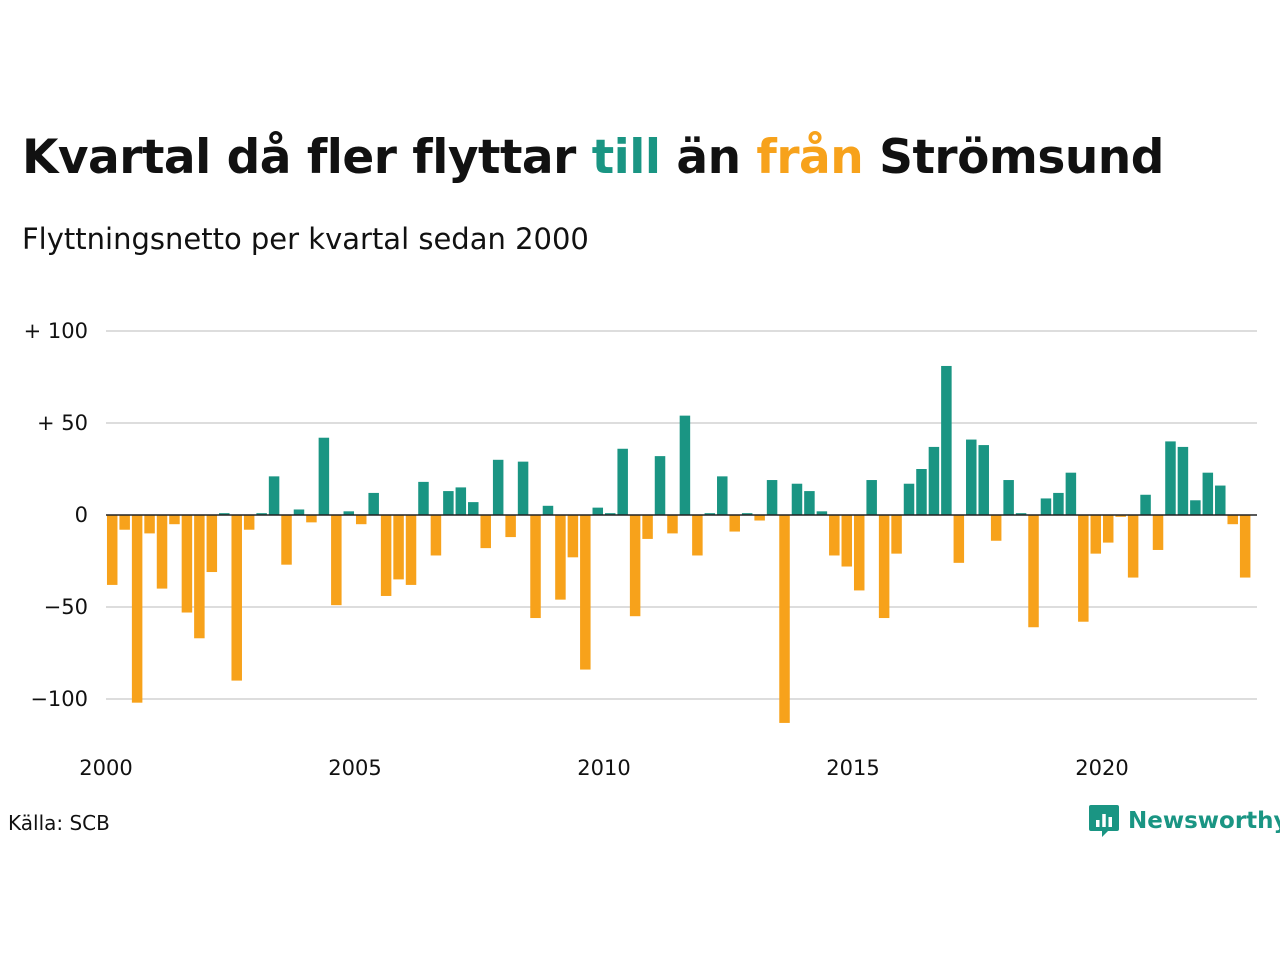  What do you see at coordinates (1104, 821) in the screenshot?
I see `newsworthy-logo-icon` at bounding box center [1104, 821].